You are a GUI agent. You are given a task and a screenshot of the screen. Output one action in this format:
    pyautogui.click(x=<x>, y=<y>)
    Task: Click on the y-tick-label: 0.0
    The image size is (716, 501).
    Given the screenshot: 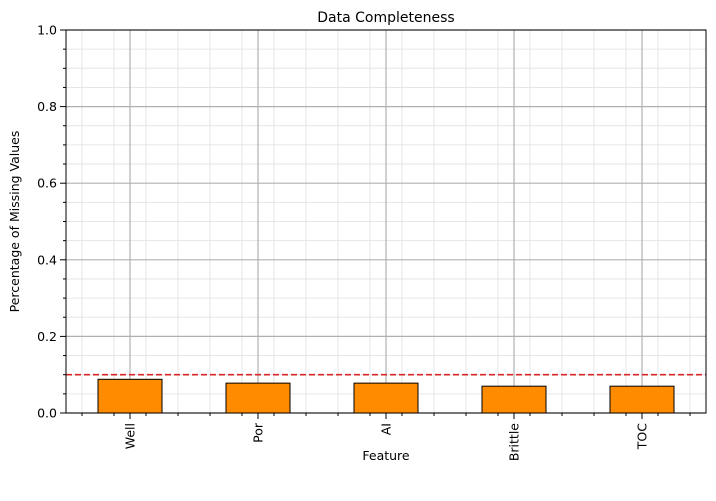 What is the action you would take?
    pyautogui.click(x=47, y=413)
    